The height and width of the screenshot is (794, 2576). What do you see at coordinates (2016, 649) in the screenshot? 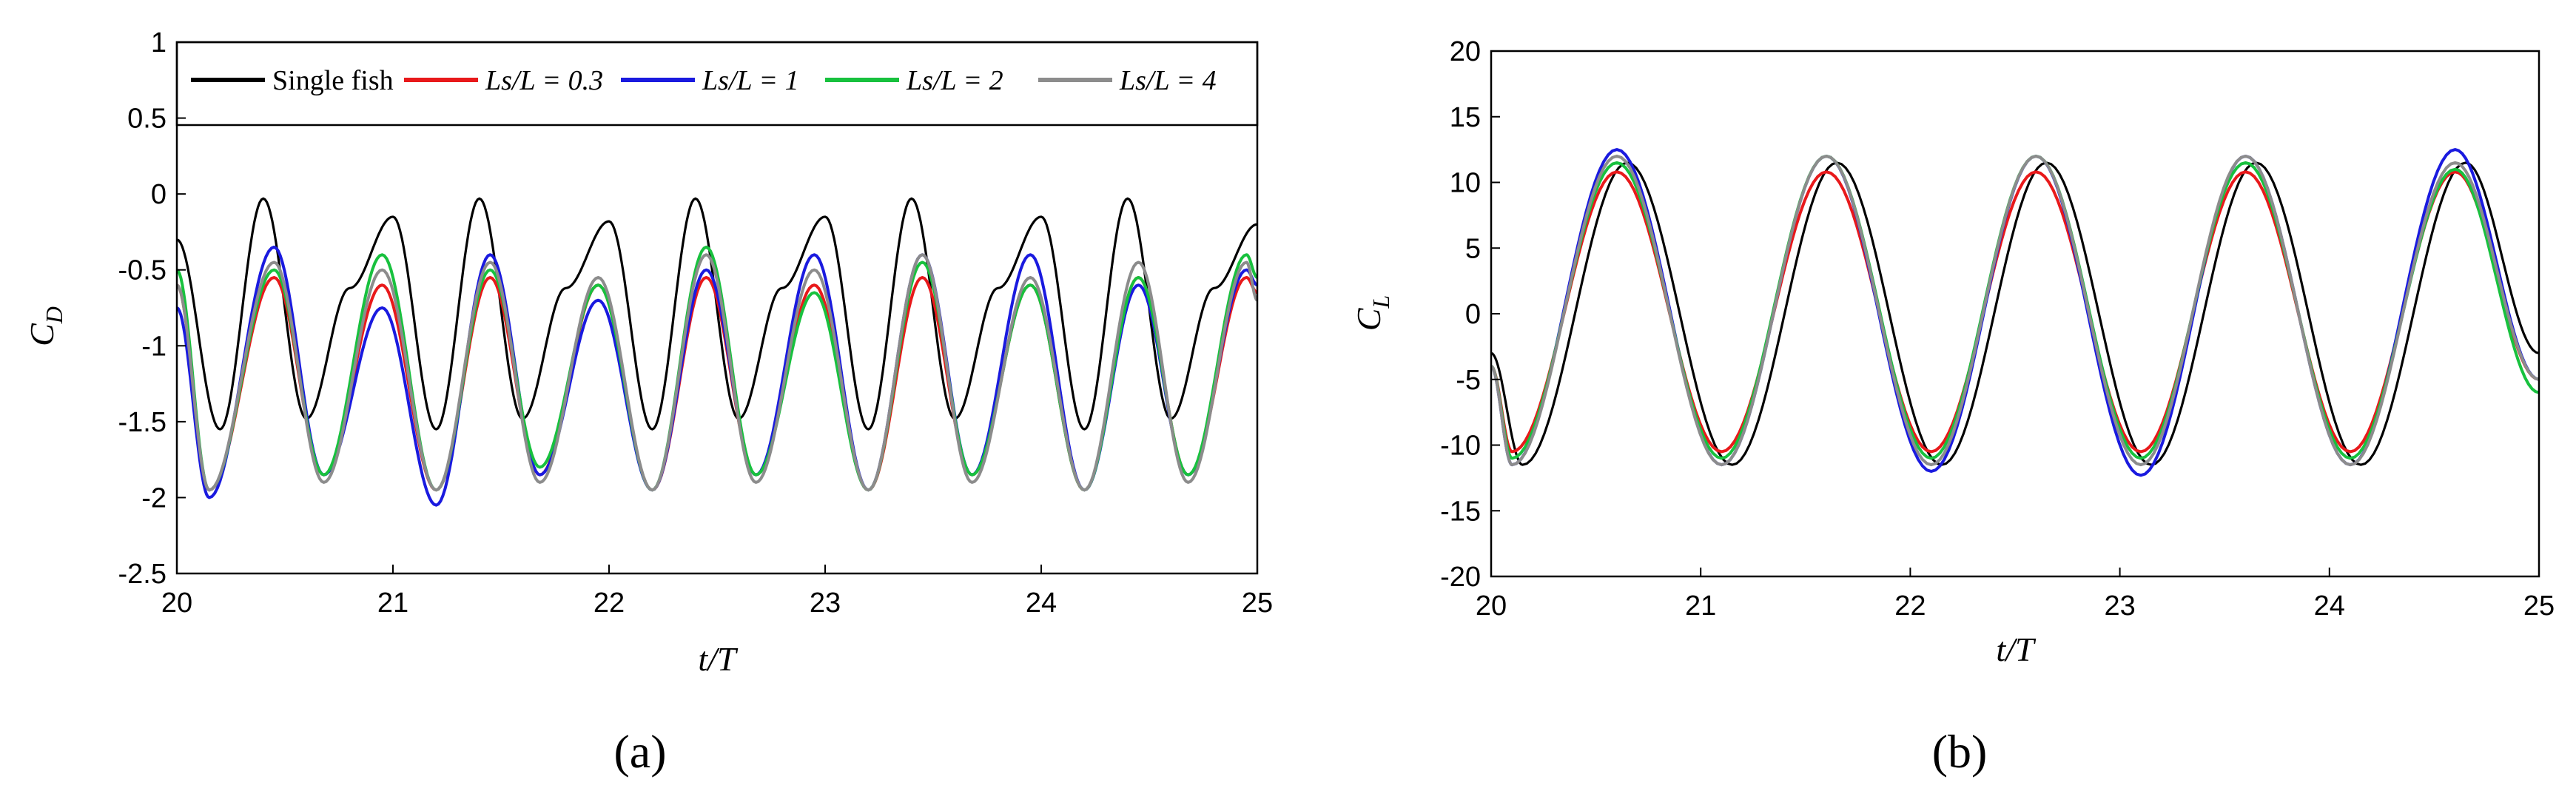
I see `panel-b-x-axis-label: t/T` at bounding box center [2016, 649].